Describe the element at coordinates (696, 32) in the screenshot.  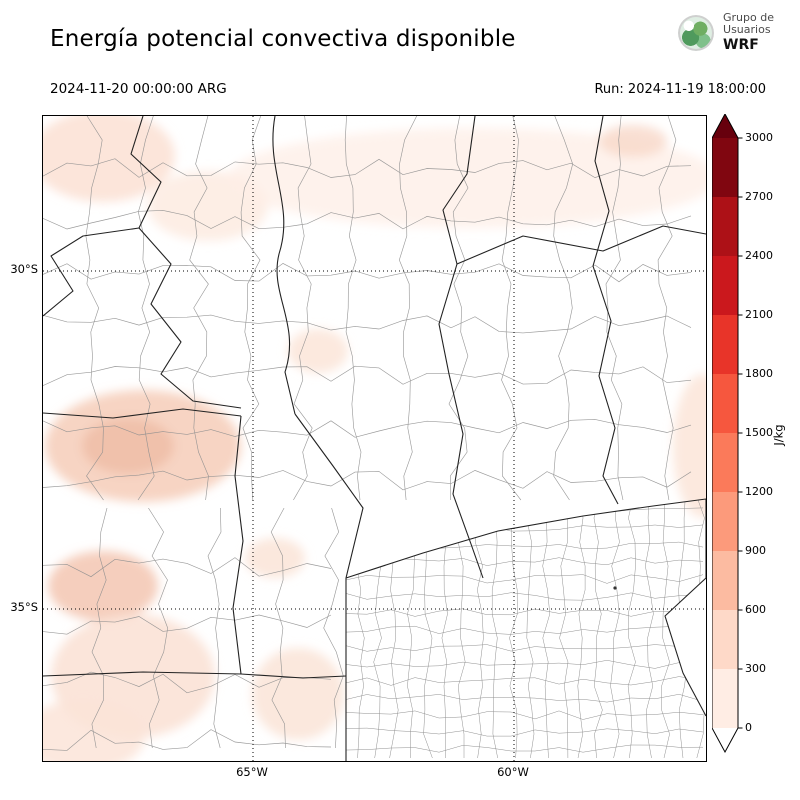
I see `globe-icon` at that location.